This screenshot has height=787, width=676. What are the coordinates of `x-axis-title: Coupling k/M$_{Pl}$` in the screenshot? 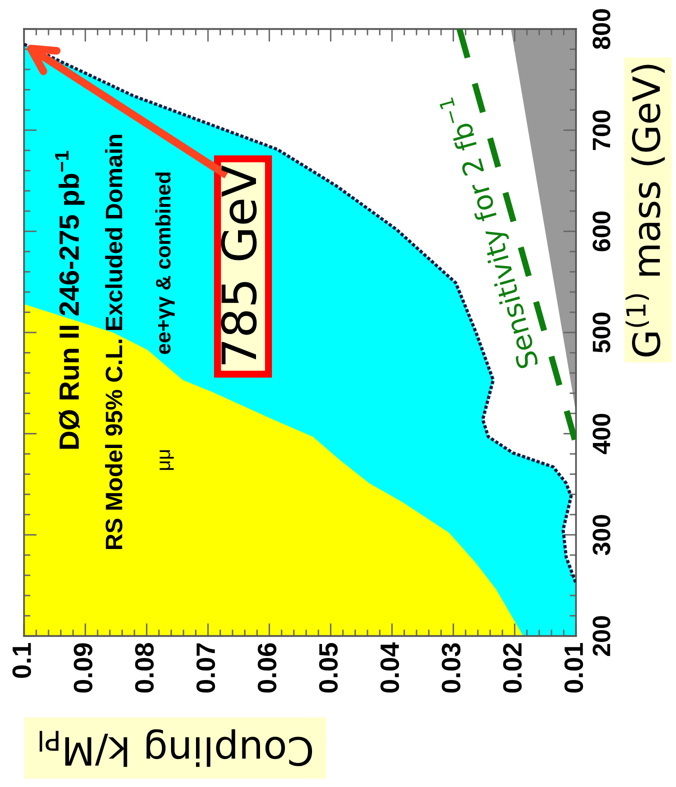 It's located at (176, 748).